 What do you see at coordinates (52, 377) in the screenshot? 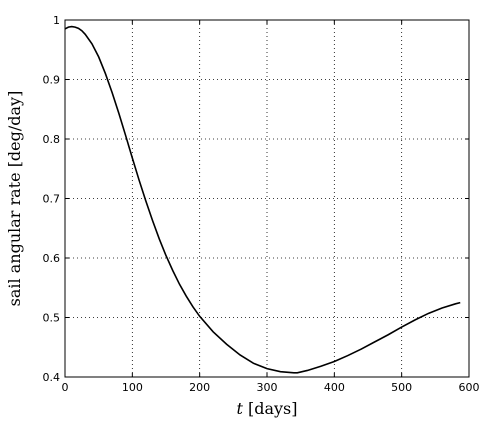
I see `y-tick-label: 0.4` at bounding box center [52, 377].